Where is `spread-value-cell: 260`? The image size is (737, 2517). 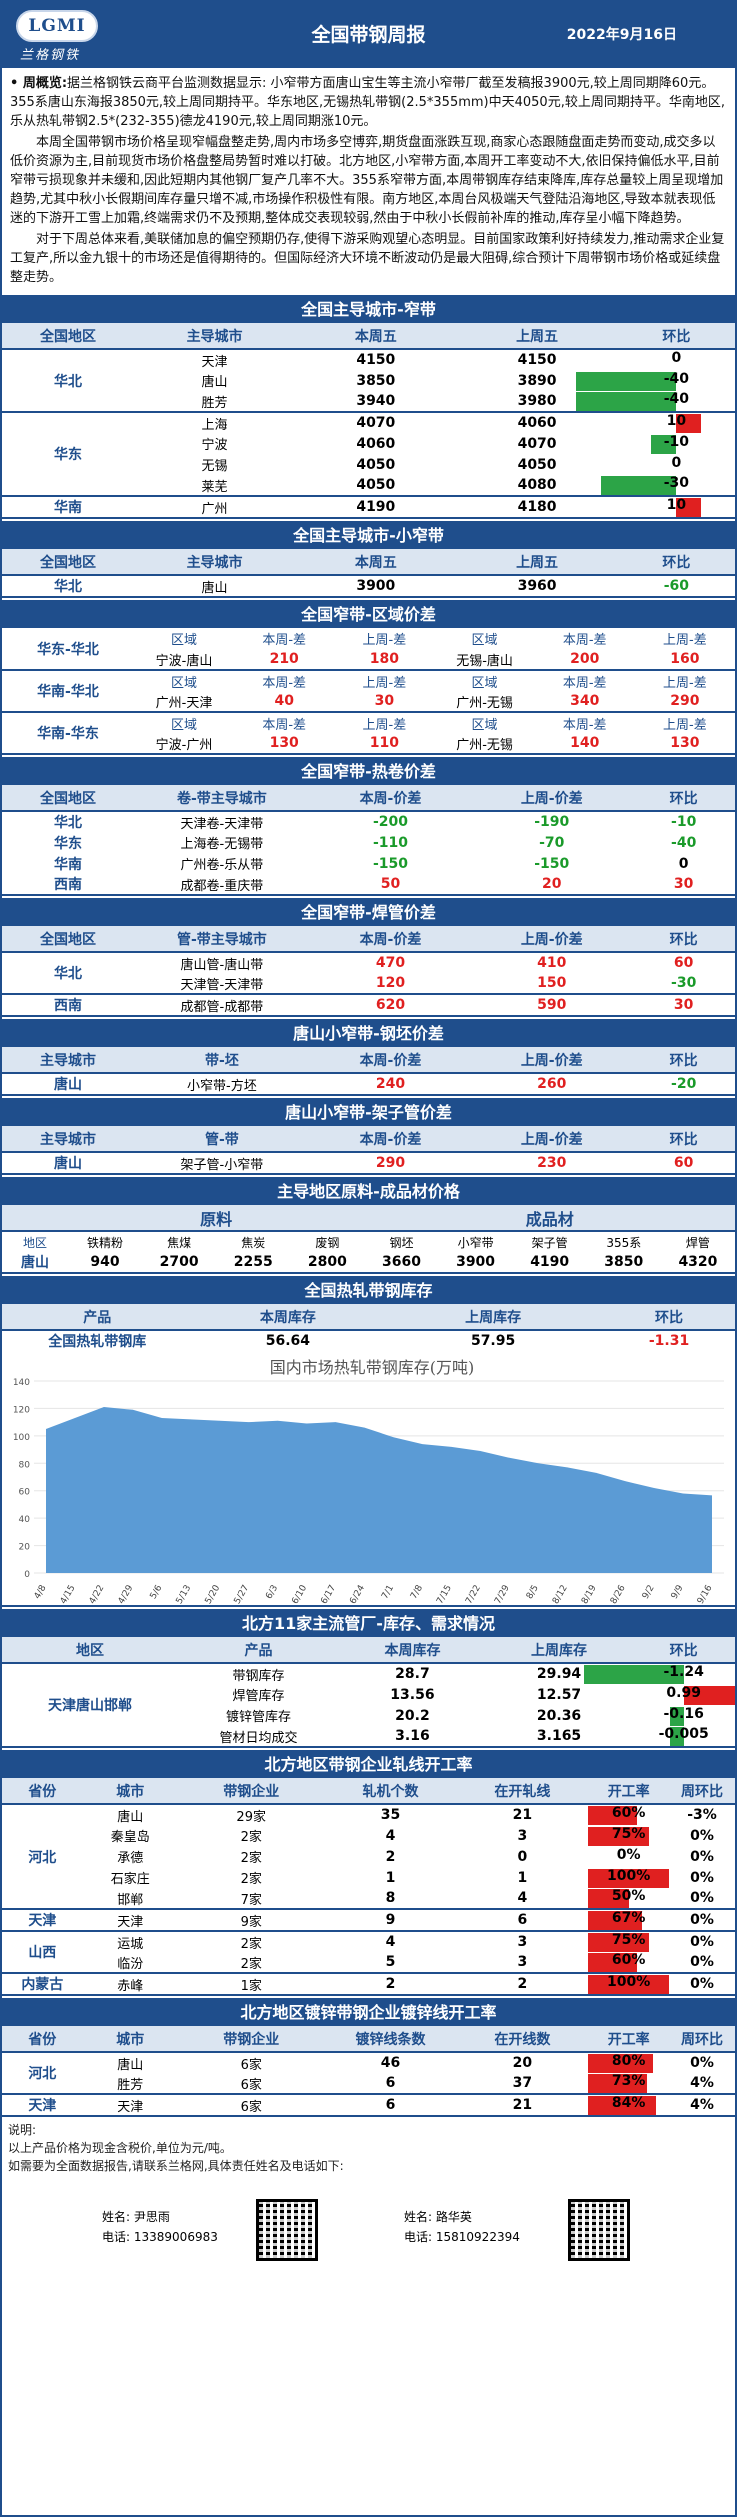 spread-value-cell: 260 is located at coordinates (552, 1084).